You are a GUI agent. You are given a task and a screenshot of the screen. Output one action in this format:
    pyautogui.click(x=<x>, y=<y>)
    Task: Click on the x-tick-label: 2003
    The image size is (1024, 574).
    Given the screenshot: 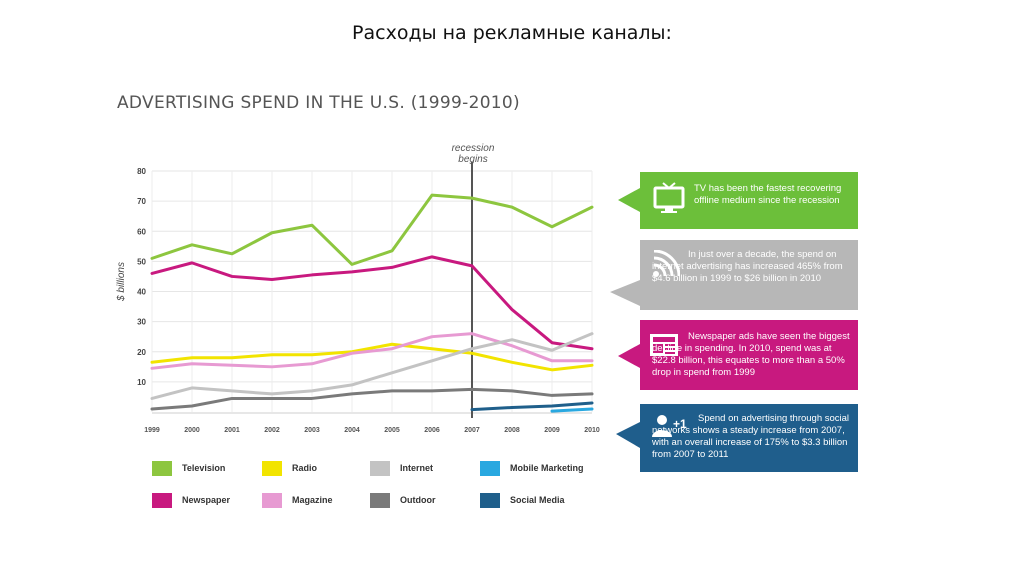 What is the action you would take?
    pyautogui.click(x=312, y=430)
    